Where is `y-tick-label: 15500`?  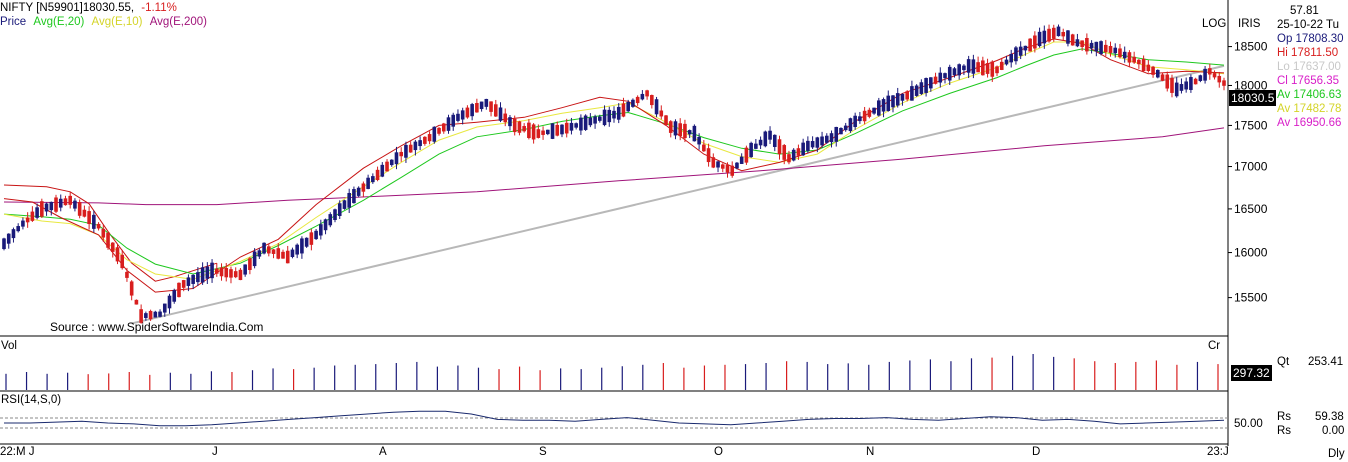 y-tick-label: 15500 is located at coordinates (1251, 298).